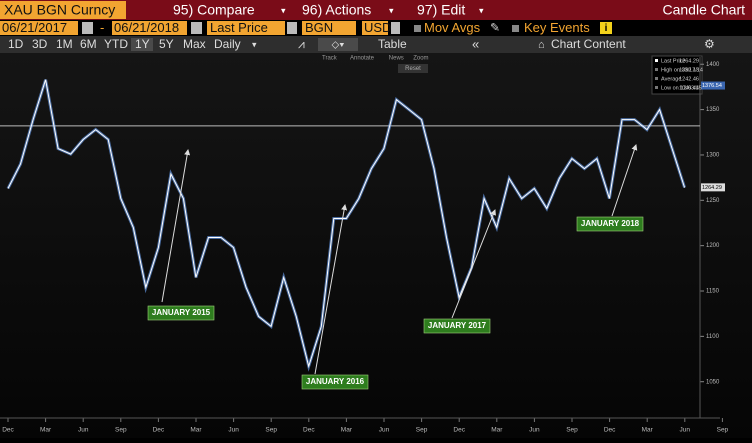 The image size is (752, 443). Describe the element at coordinates (116, 44) in the screenshot. I see `period: YTD` at that location.